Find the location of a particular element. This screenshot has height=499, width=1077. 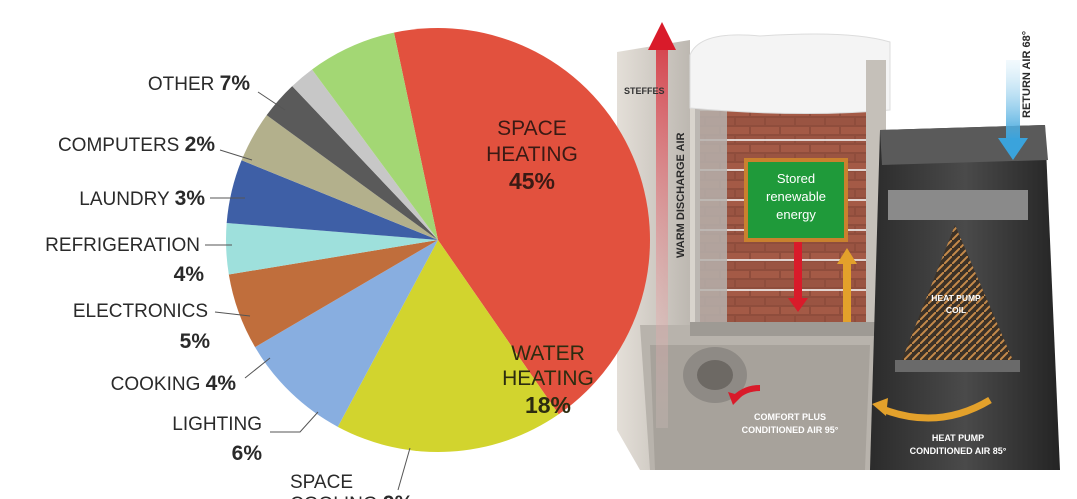

return-air-arrow is located at coordinates (1013, 110).